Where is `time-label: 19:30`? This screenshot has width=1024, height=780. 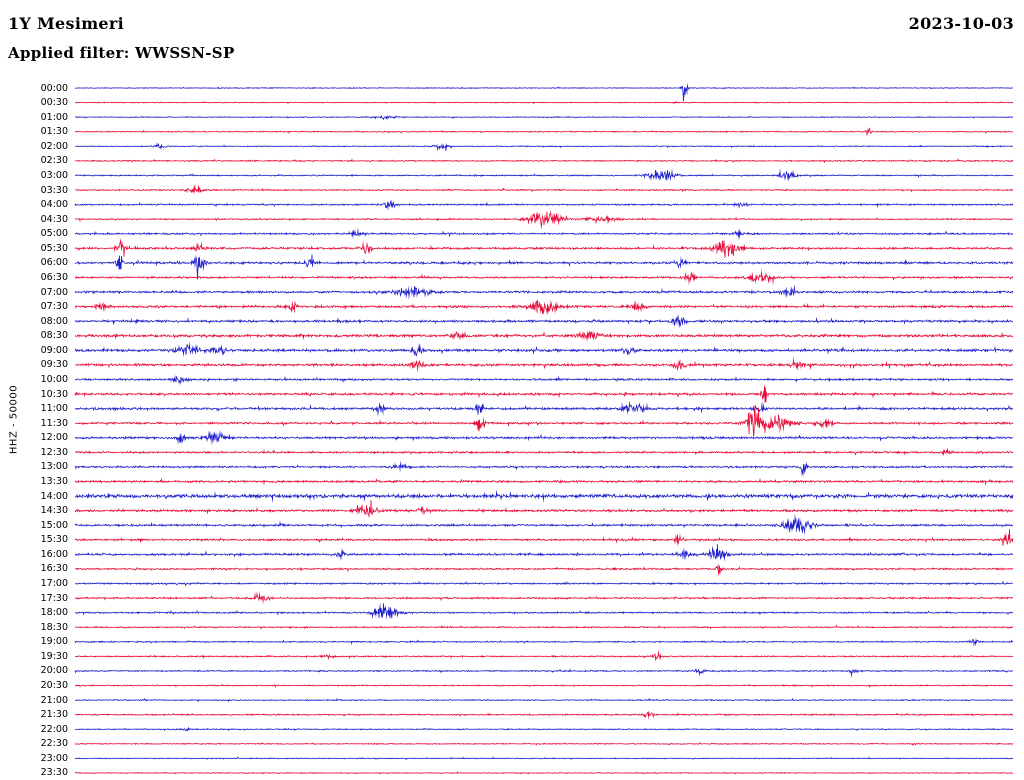
time-label: 19:30 is located at coordinates (54, 656).